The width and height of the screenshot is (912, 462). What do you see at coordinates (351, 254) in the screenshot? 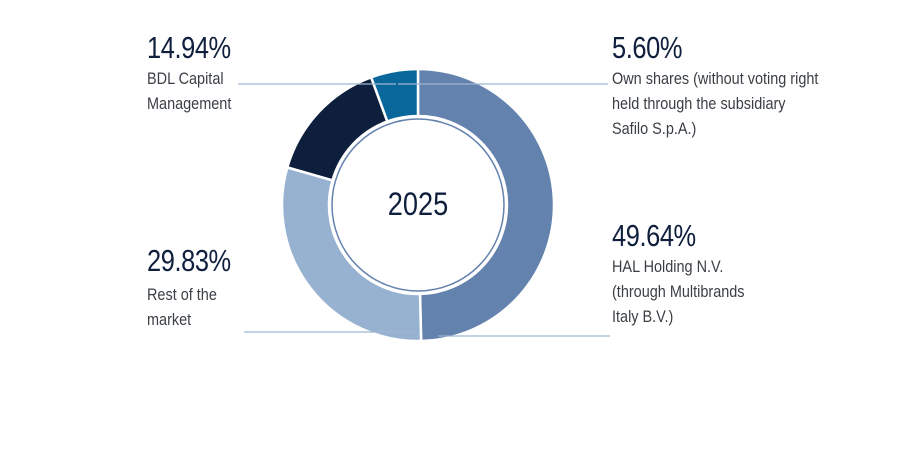
I see `slice-rest-of-market` at bounding box center [351, 254].